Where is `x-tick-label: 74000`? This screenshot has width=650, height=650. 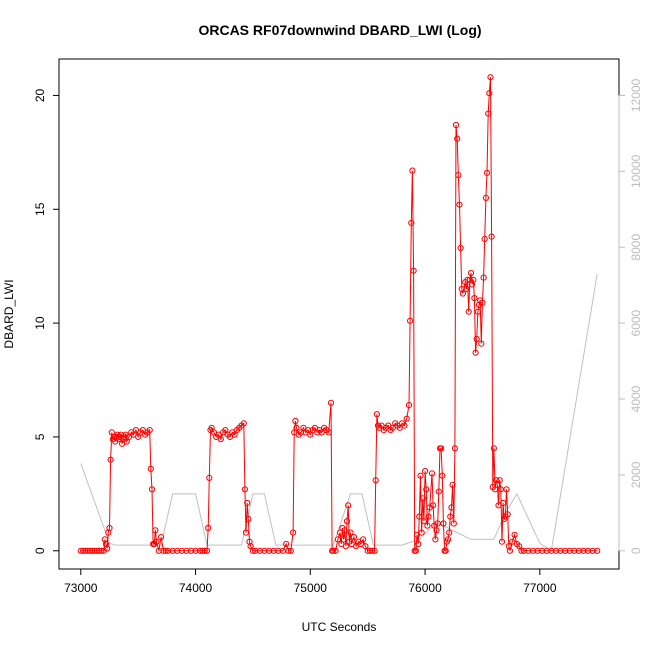 x-tick-label: 74000 is located at coordinates (196, 588).